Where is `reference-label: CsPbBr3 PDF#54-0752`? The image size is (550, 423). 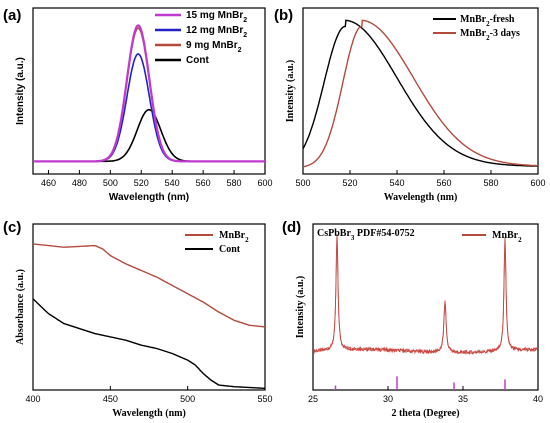
reference-label: CsPbBr3 PDF#54-0752 is located at coordinates (366, 235).